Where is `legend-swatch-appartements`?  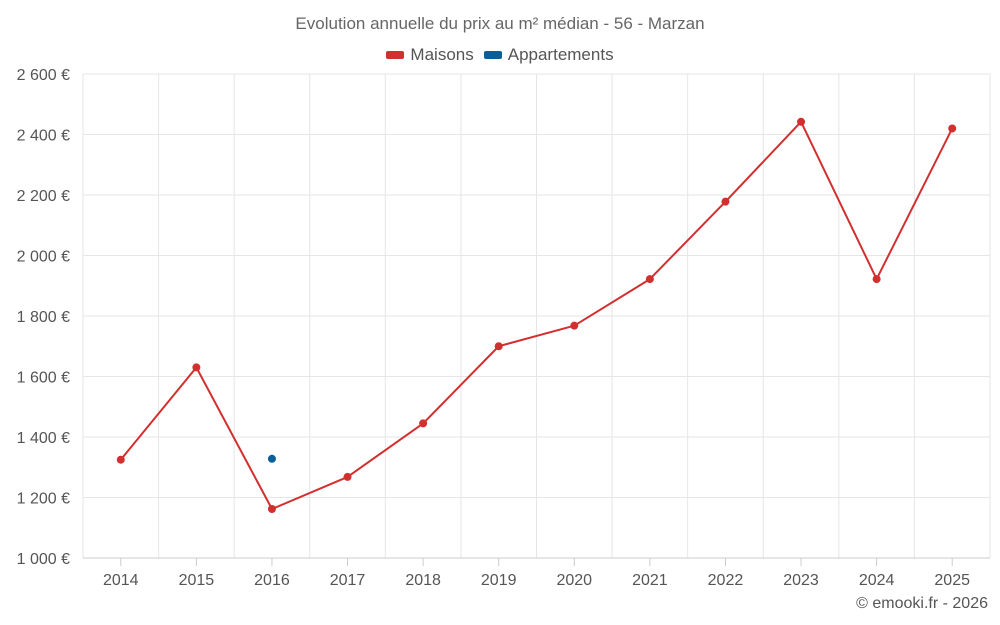
legend-swatch-appartements is located at coordinates (492, 55).